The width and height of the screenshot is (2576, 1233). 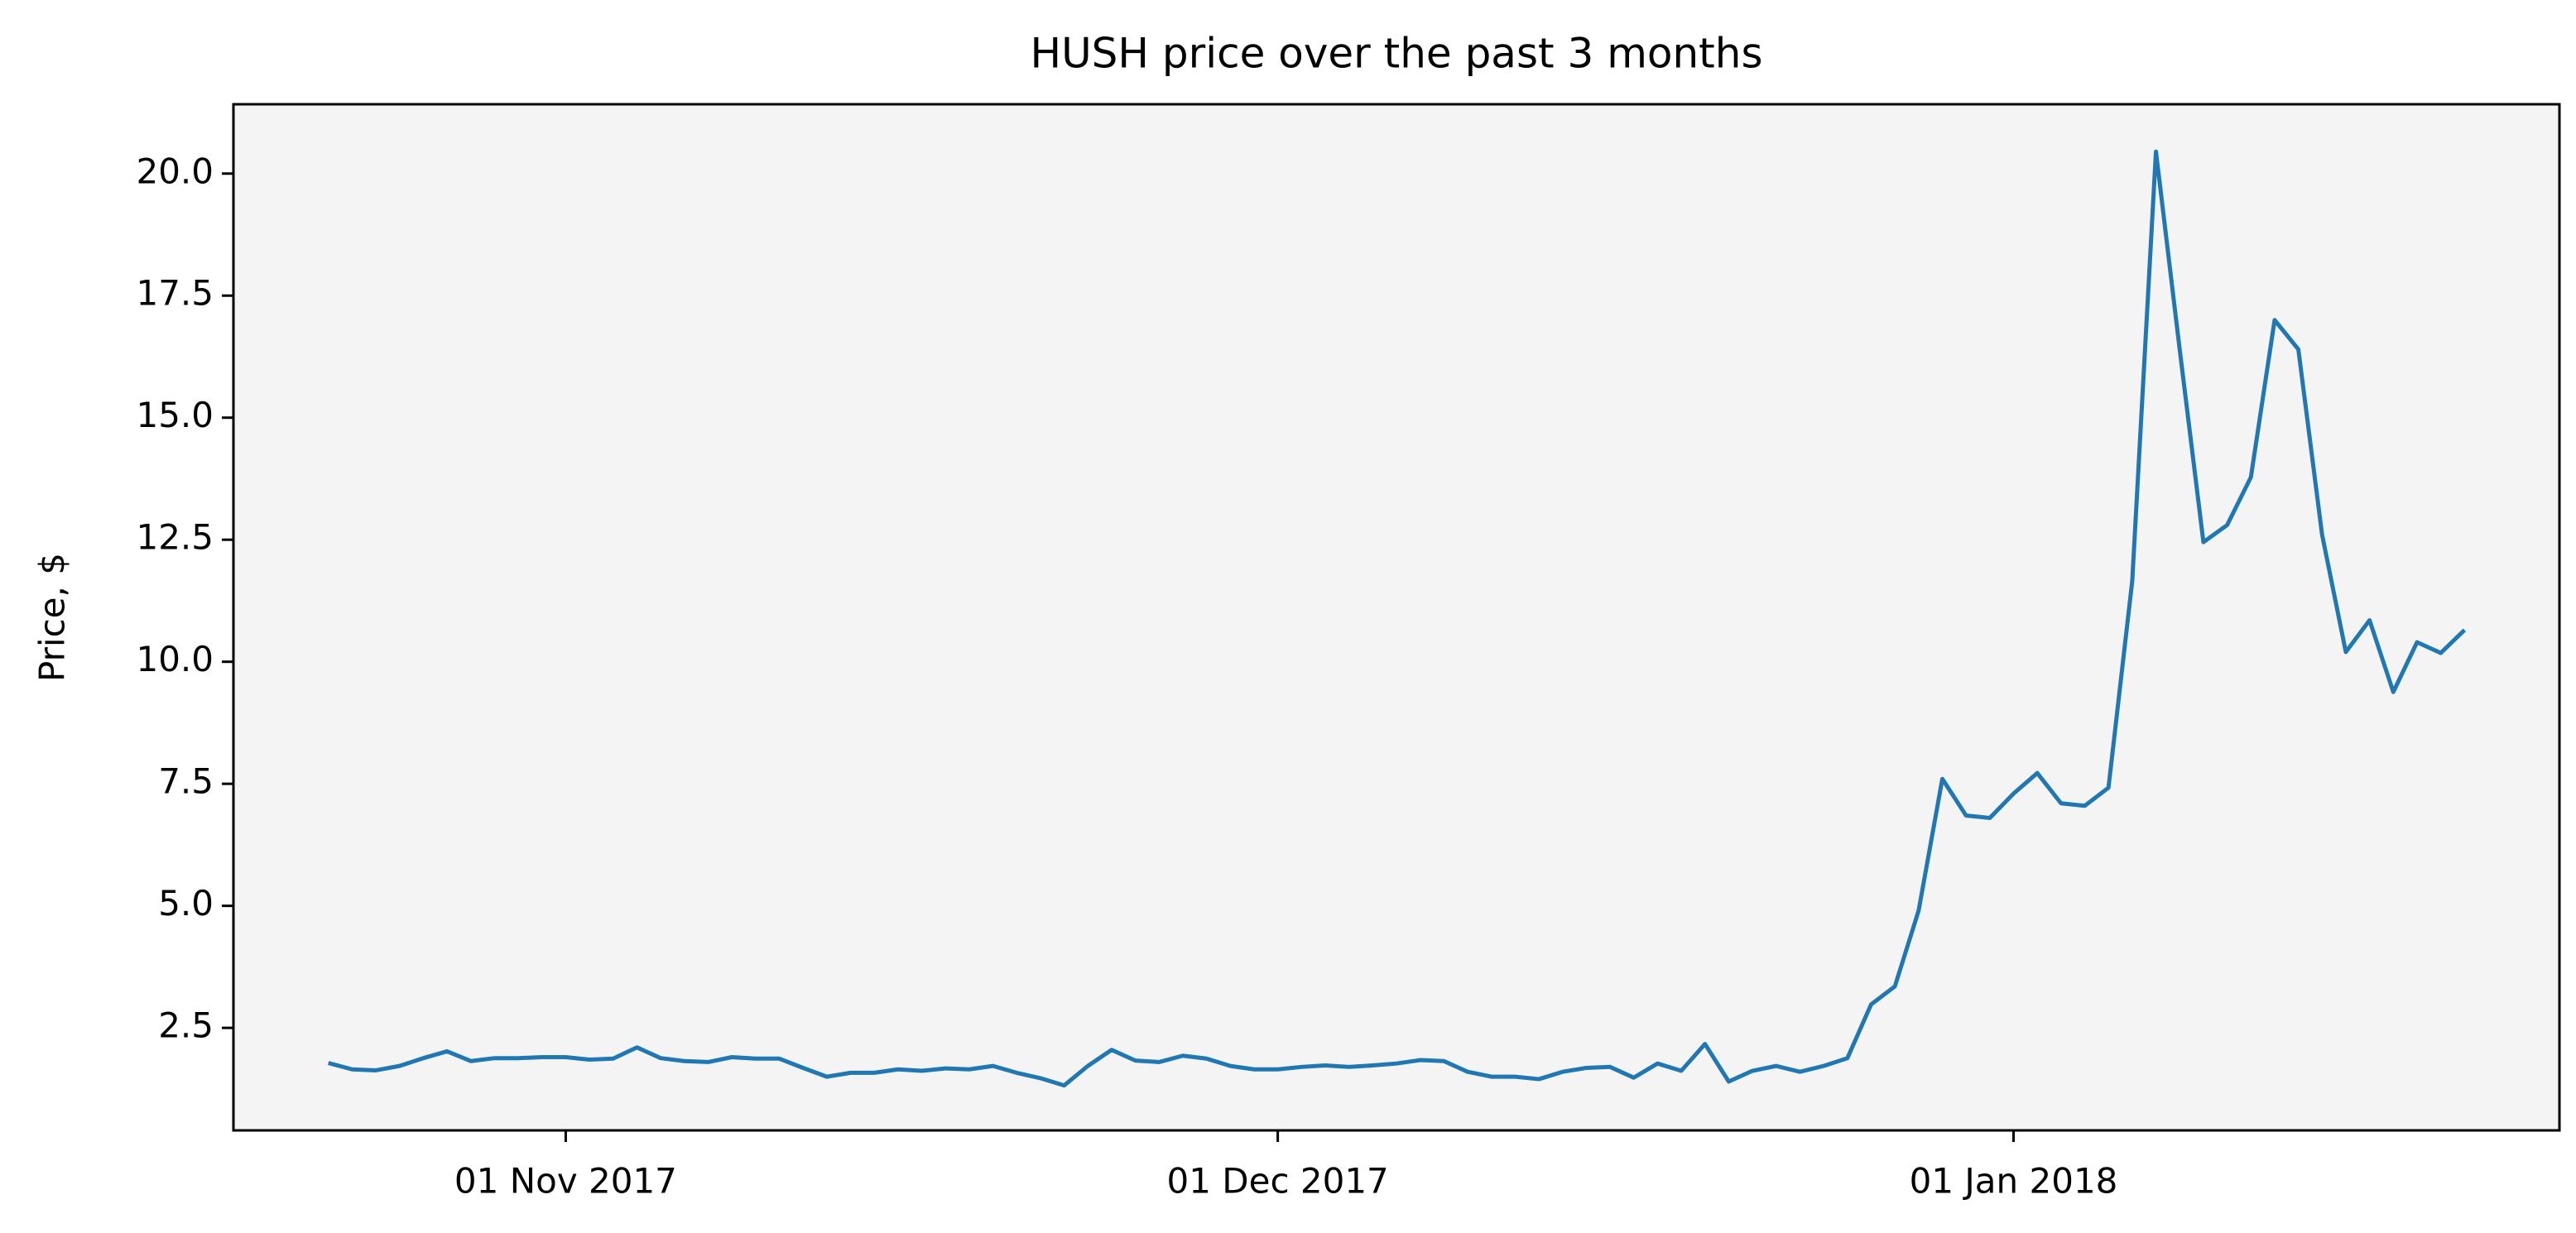 What do you see at coordinates (175, 293) in the screenshot?
I see `y-tick-label: 17.5` at bounding box center [175, 293].